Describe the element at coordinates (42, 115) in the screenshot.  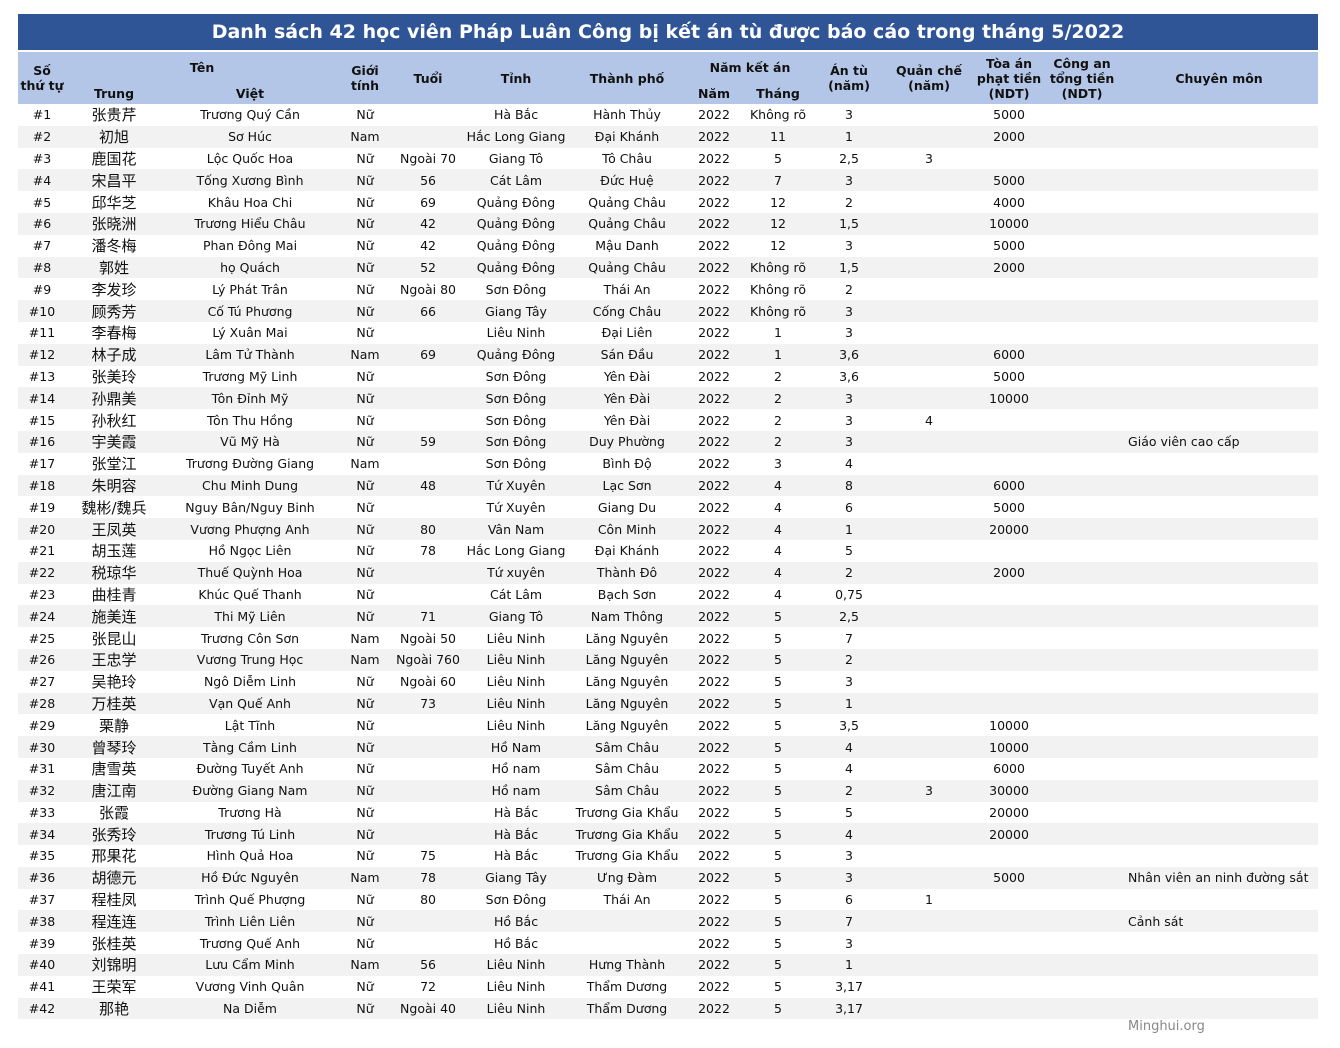
I see `table-cell: #1` at that location.